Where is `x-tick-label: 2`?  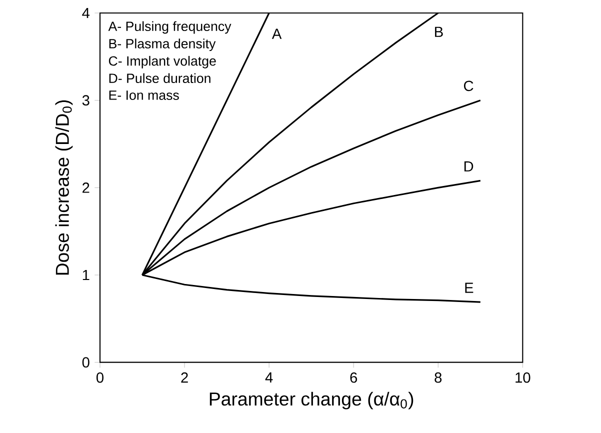 x-tick-label: 2 is located at coordinates (184, 377).